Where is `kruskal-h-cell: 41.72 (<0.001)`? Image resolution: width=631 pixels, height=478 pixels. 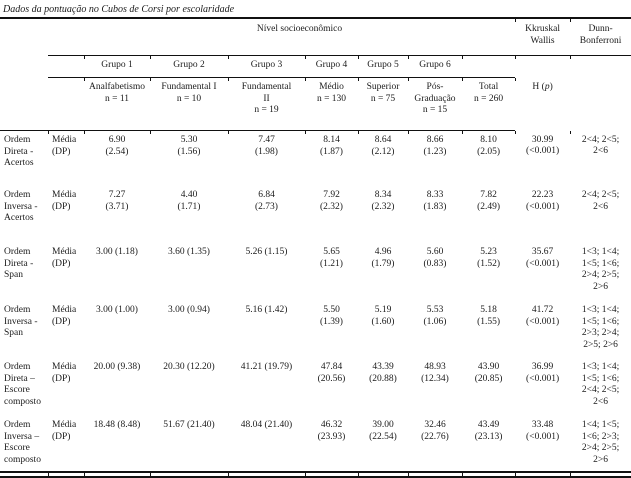 kruskal-h-cell: 41.72 (<0.001) is located at coordinates (543, 316).